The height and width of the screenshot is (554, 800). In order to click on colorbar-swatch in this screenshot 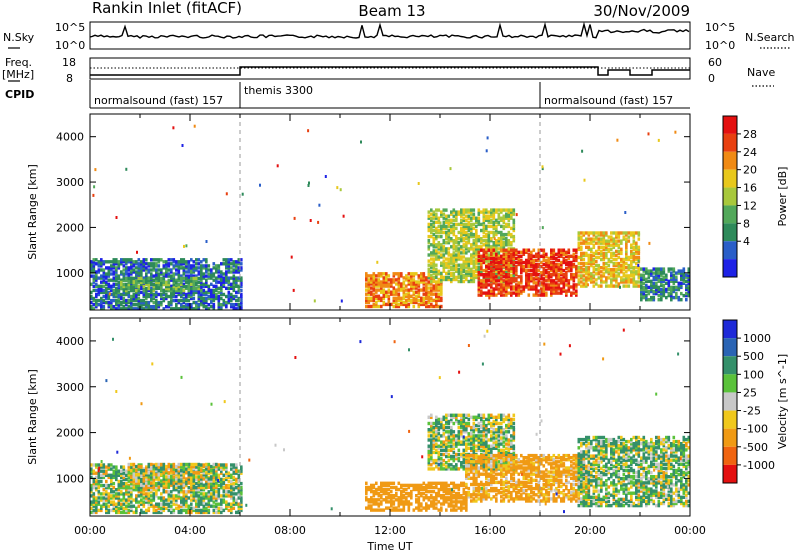, I will do `click(730, 142)`.